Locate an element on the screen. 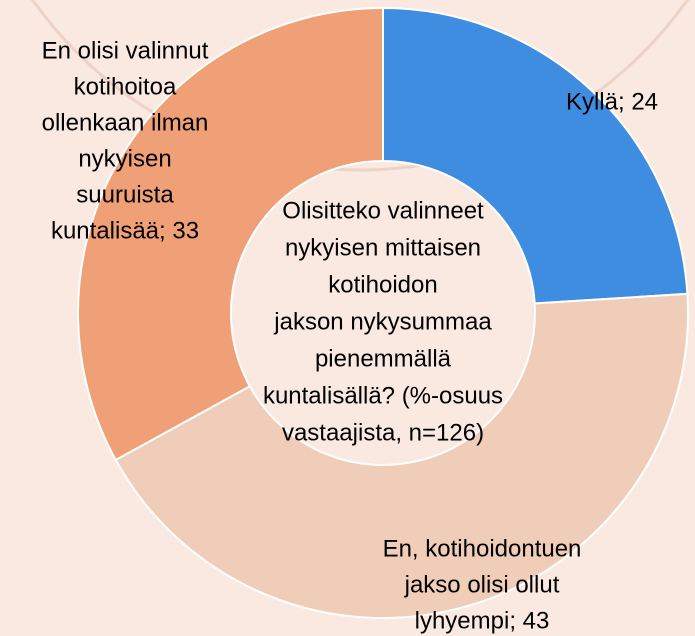 Image resolution: width=695 pixels, height=636 pixels. slice-label: lyhyempi; 43 is located at coordinates (482, 620).